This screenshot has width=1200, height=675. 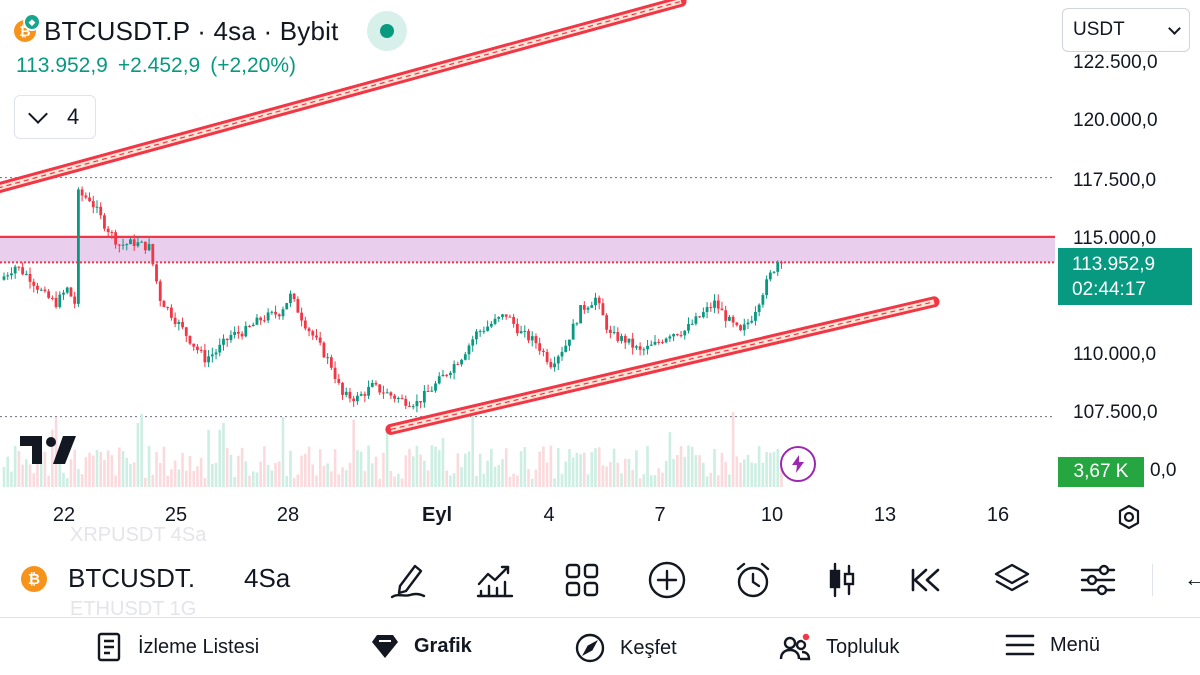 I want to click on chart-settings-sliders-icon, so click(x=1098, y=580).